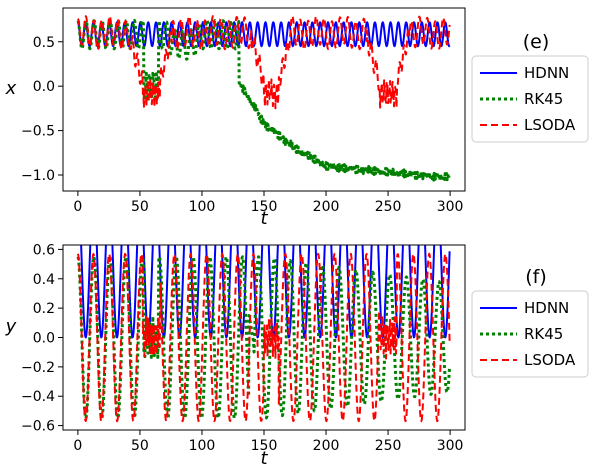  What do you see at coordinates (38, 427) in the screenshot?
I see `ytick-label-f-6: −0.6` at bounding box center [38, 427].